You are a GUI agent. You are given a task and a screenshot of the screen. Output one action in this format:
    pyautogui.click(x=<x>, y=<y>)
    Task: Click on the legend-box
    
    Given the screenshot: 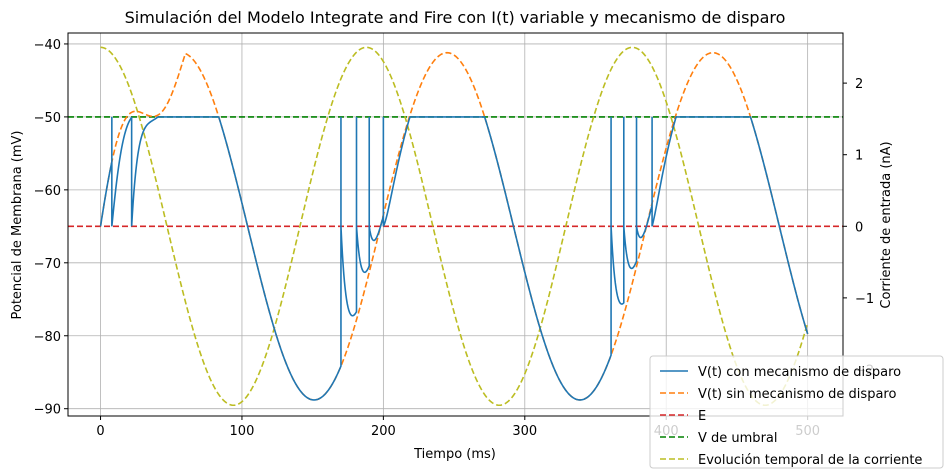 What is the action you would take?
    pyautogui.click(x=796, y=412)
    